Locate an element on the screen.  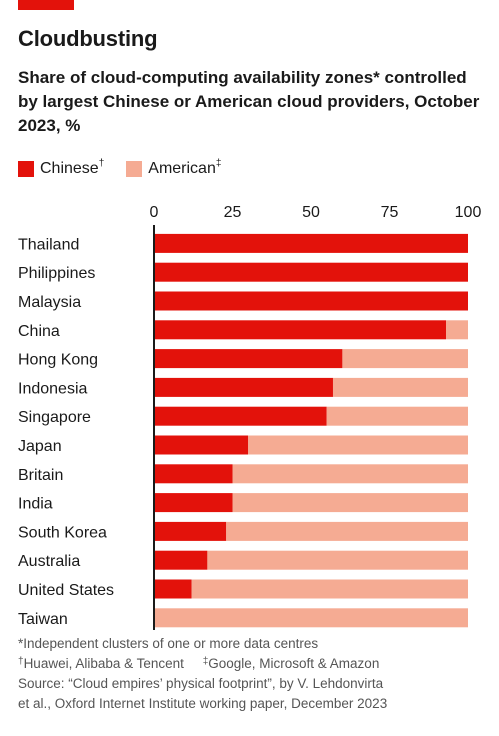
legend-label-american: American‡ is located at coordinates (185, 167).